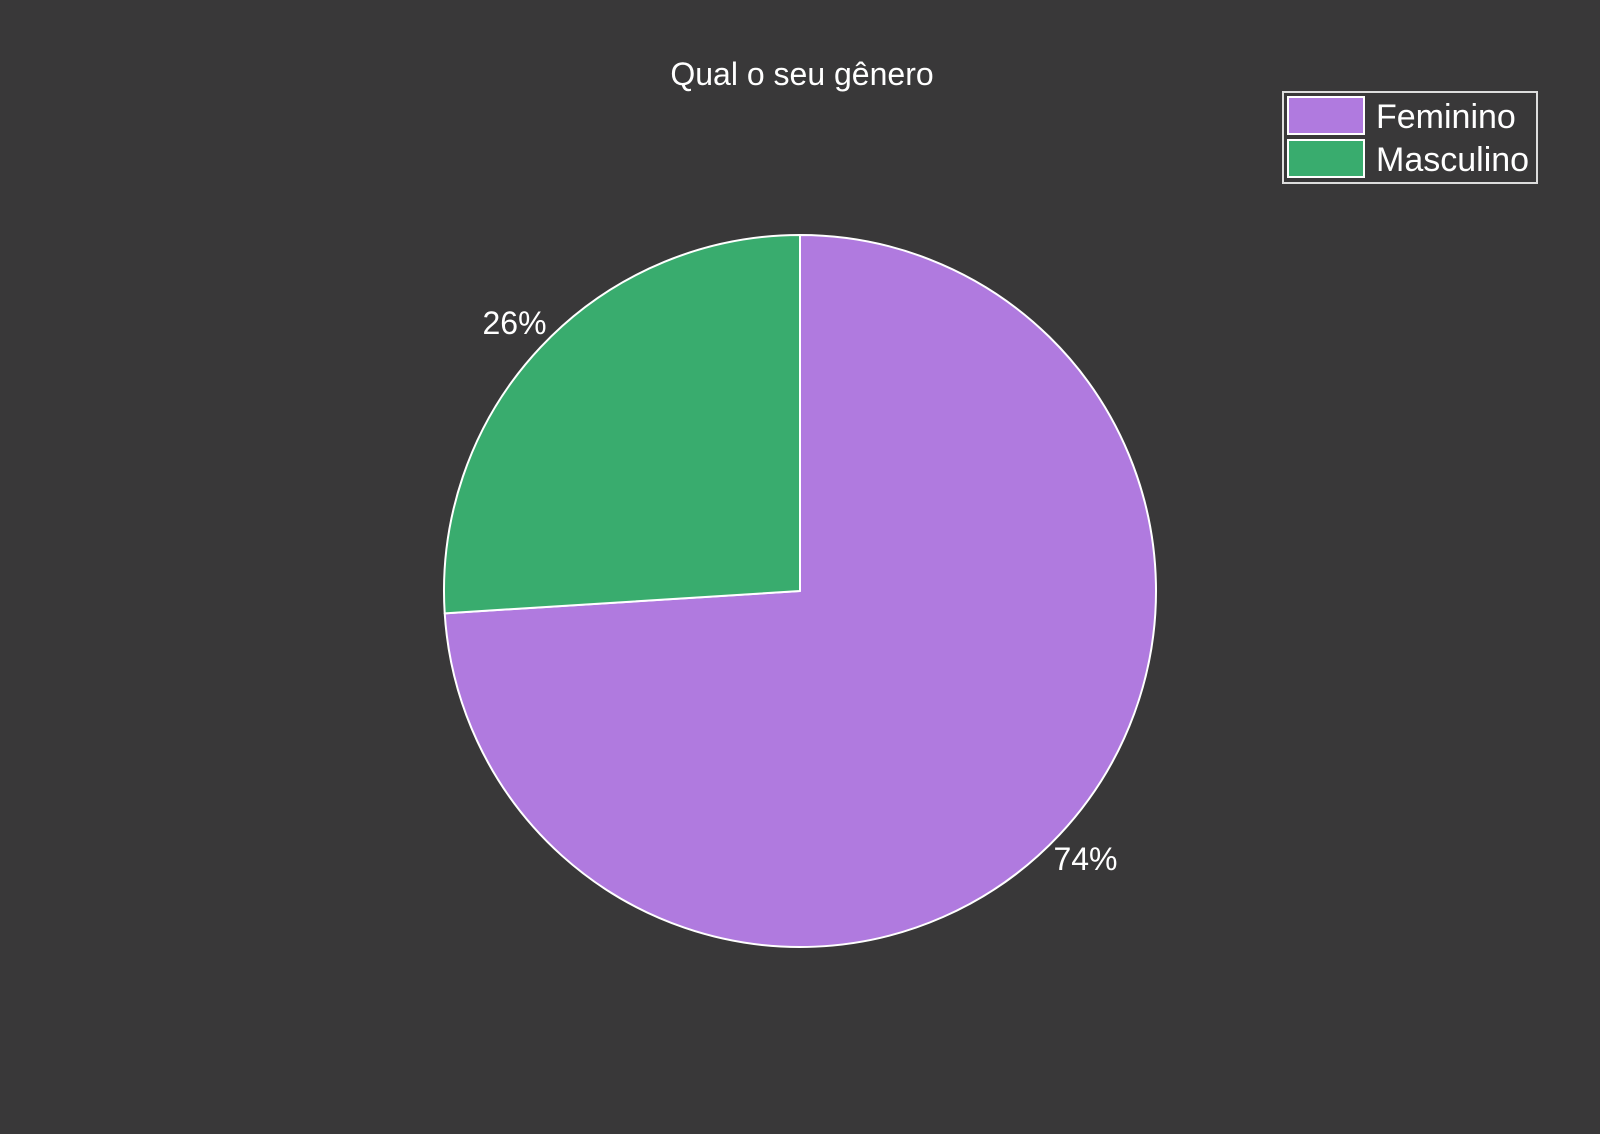 The height and width of the screenshot is (1134, 1600). Describe the element at coordinates (1326, 115) in the screenshot. I see `legend-swatch-feminino` at that location.